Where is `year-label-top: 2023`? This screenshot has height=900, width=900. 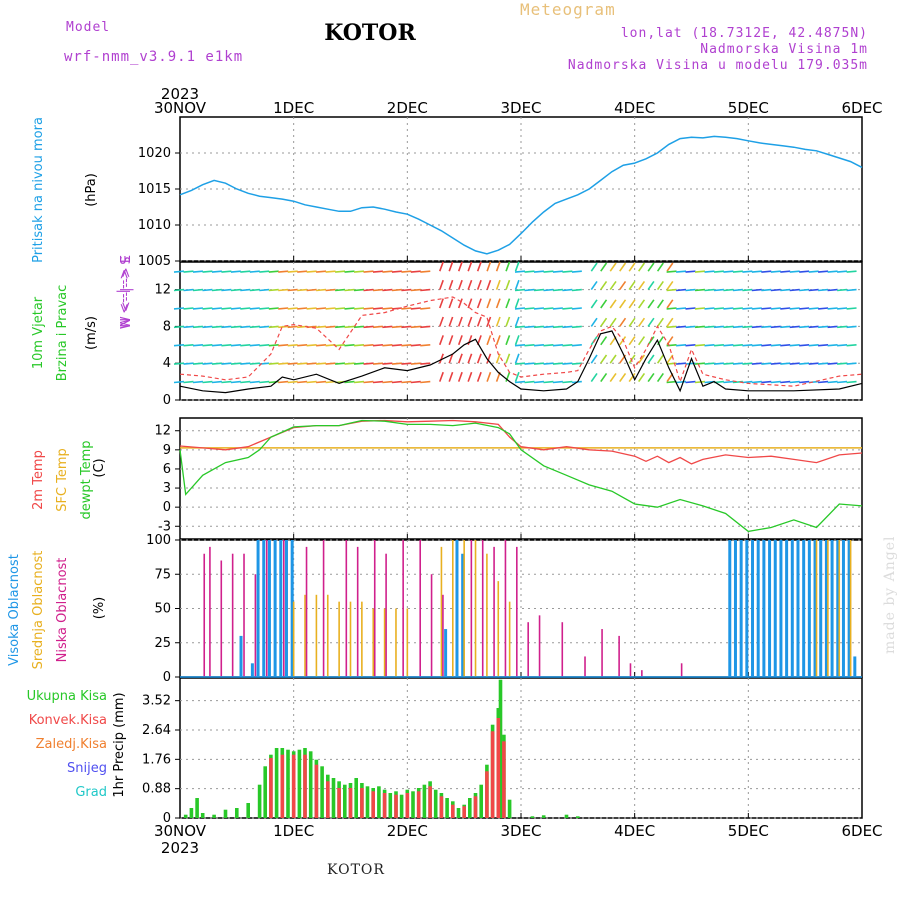
year-label-top: 2023 is located at coordinates (180, 94).